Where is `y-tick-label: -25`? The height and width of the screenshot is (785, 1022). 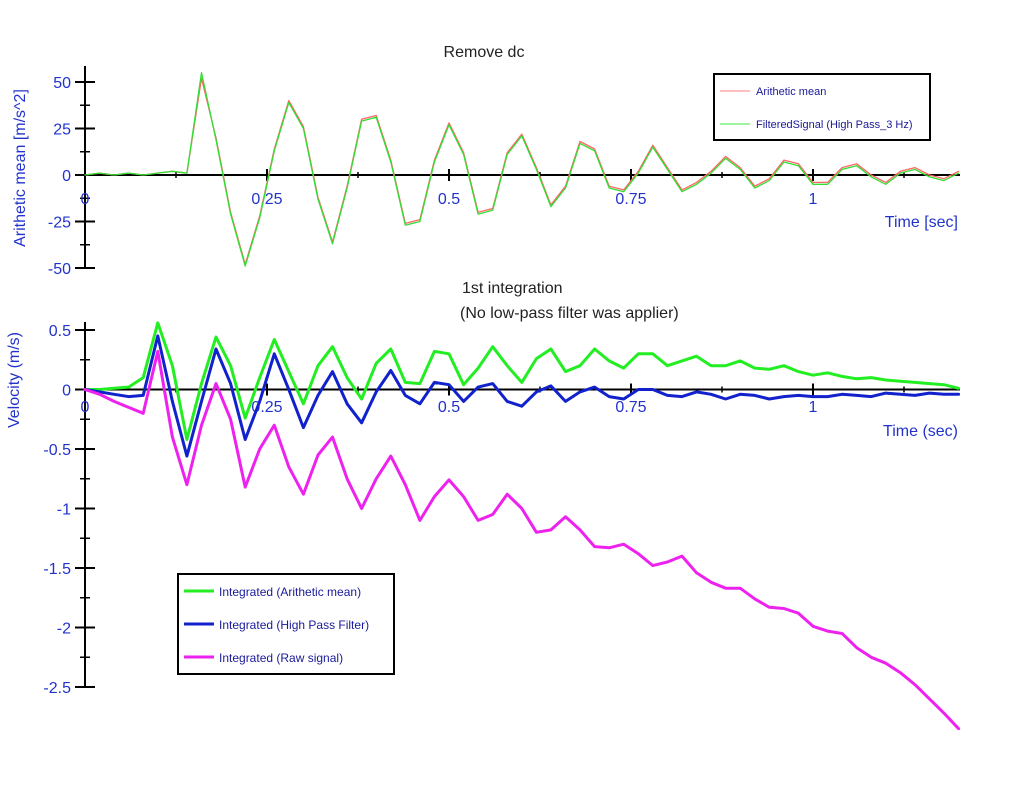
y-tick-label: -25 is located at coordinates (59, 223).